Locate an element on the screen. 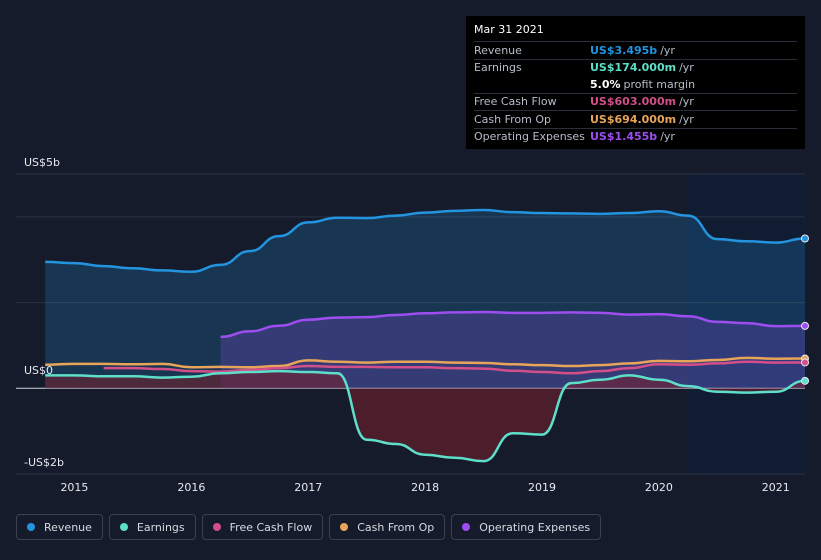 This screenshot has height=560, width=821. free-cash-flow-endpoint is located at coordinates (805, 362).